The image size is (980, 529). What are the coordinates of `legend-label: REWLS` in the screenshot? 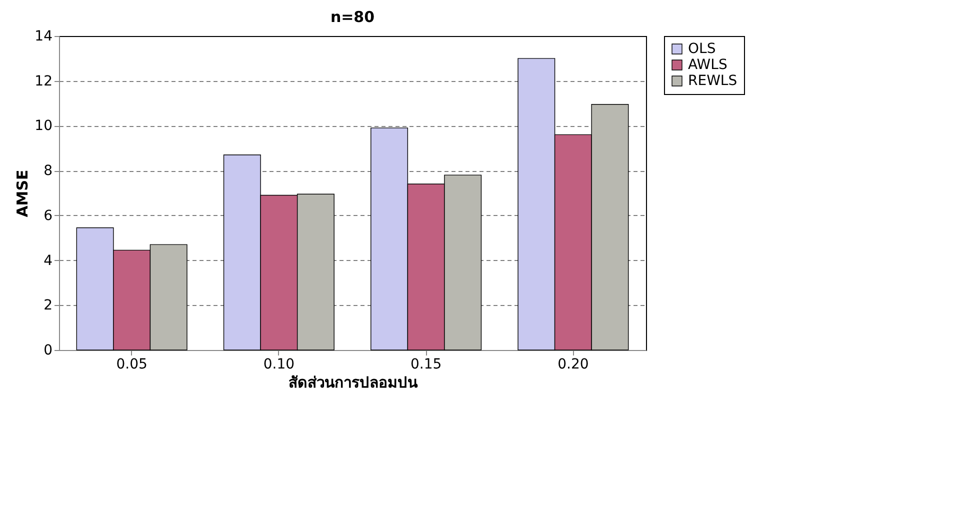 It's located at (713, 81).